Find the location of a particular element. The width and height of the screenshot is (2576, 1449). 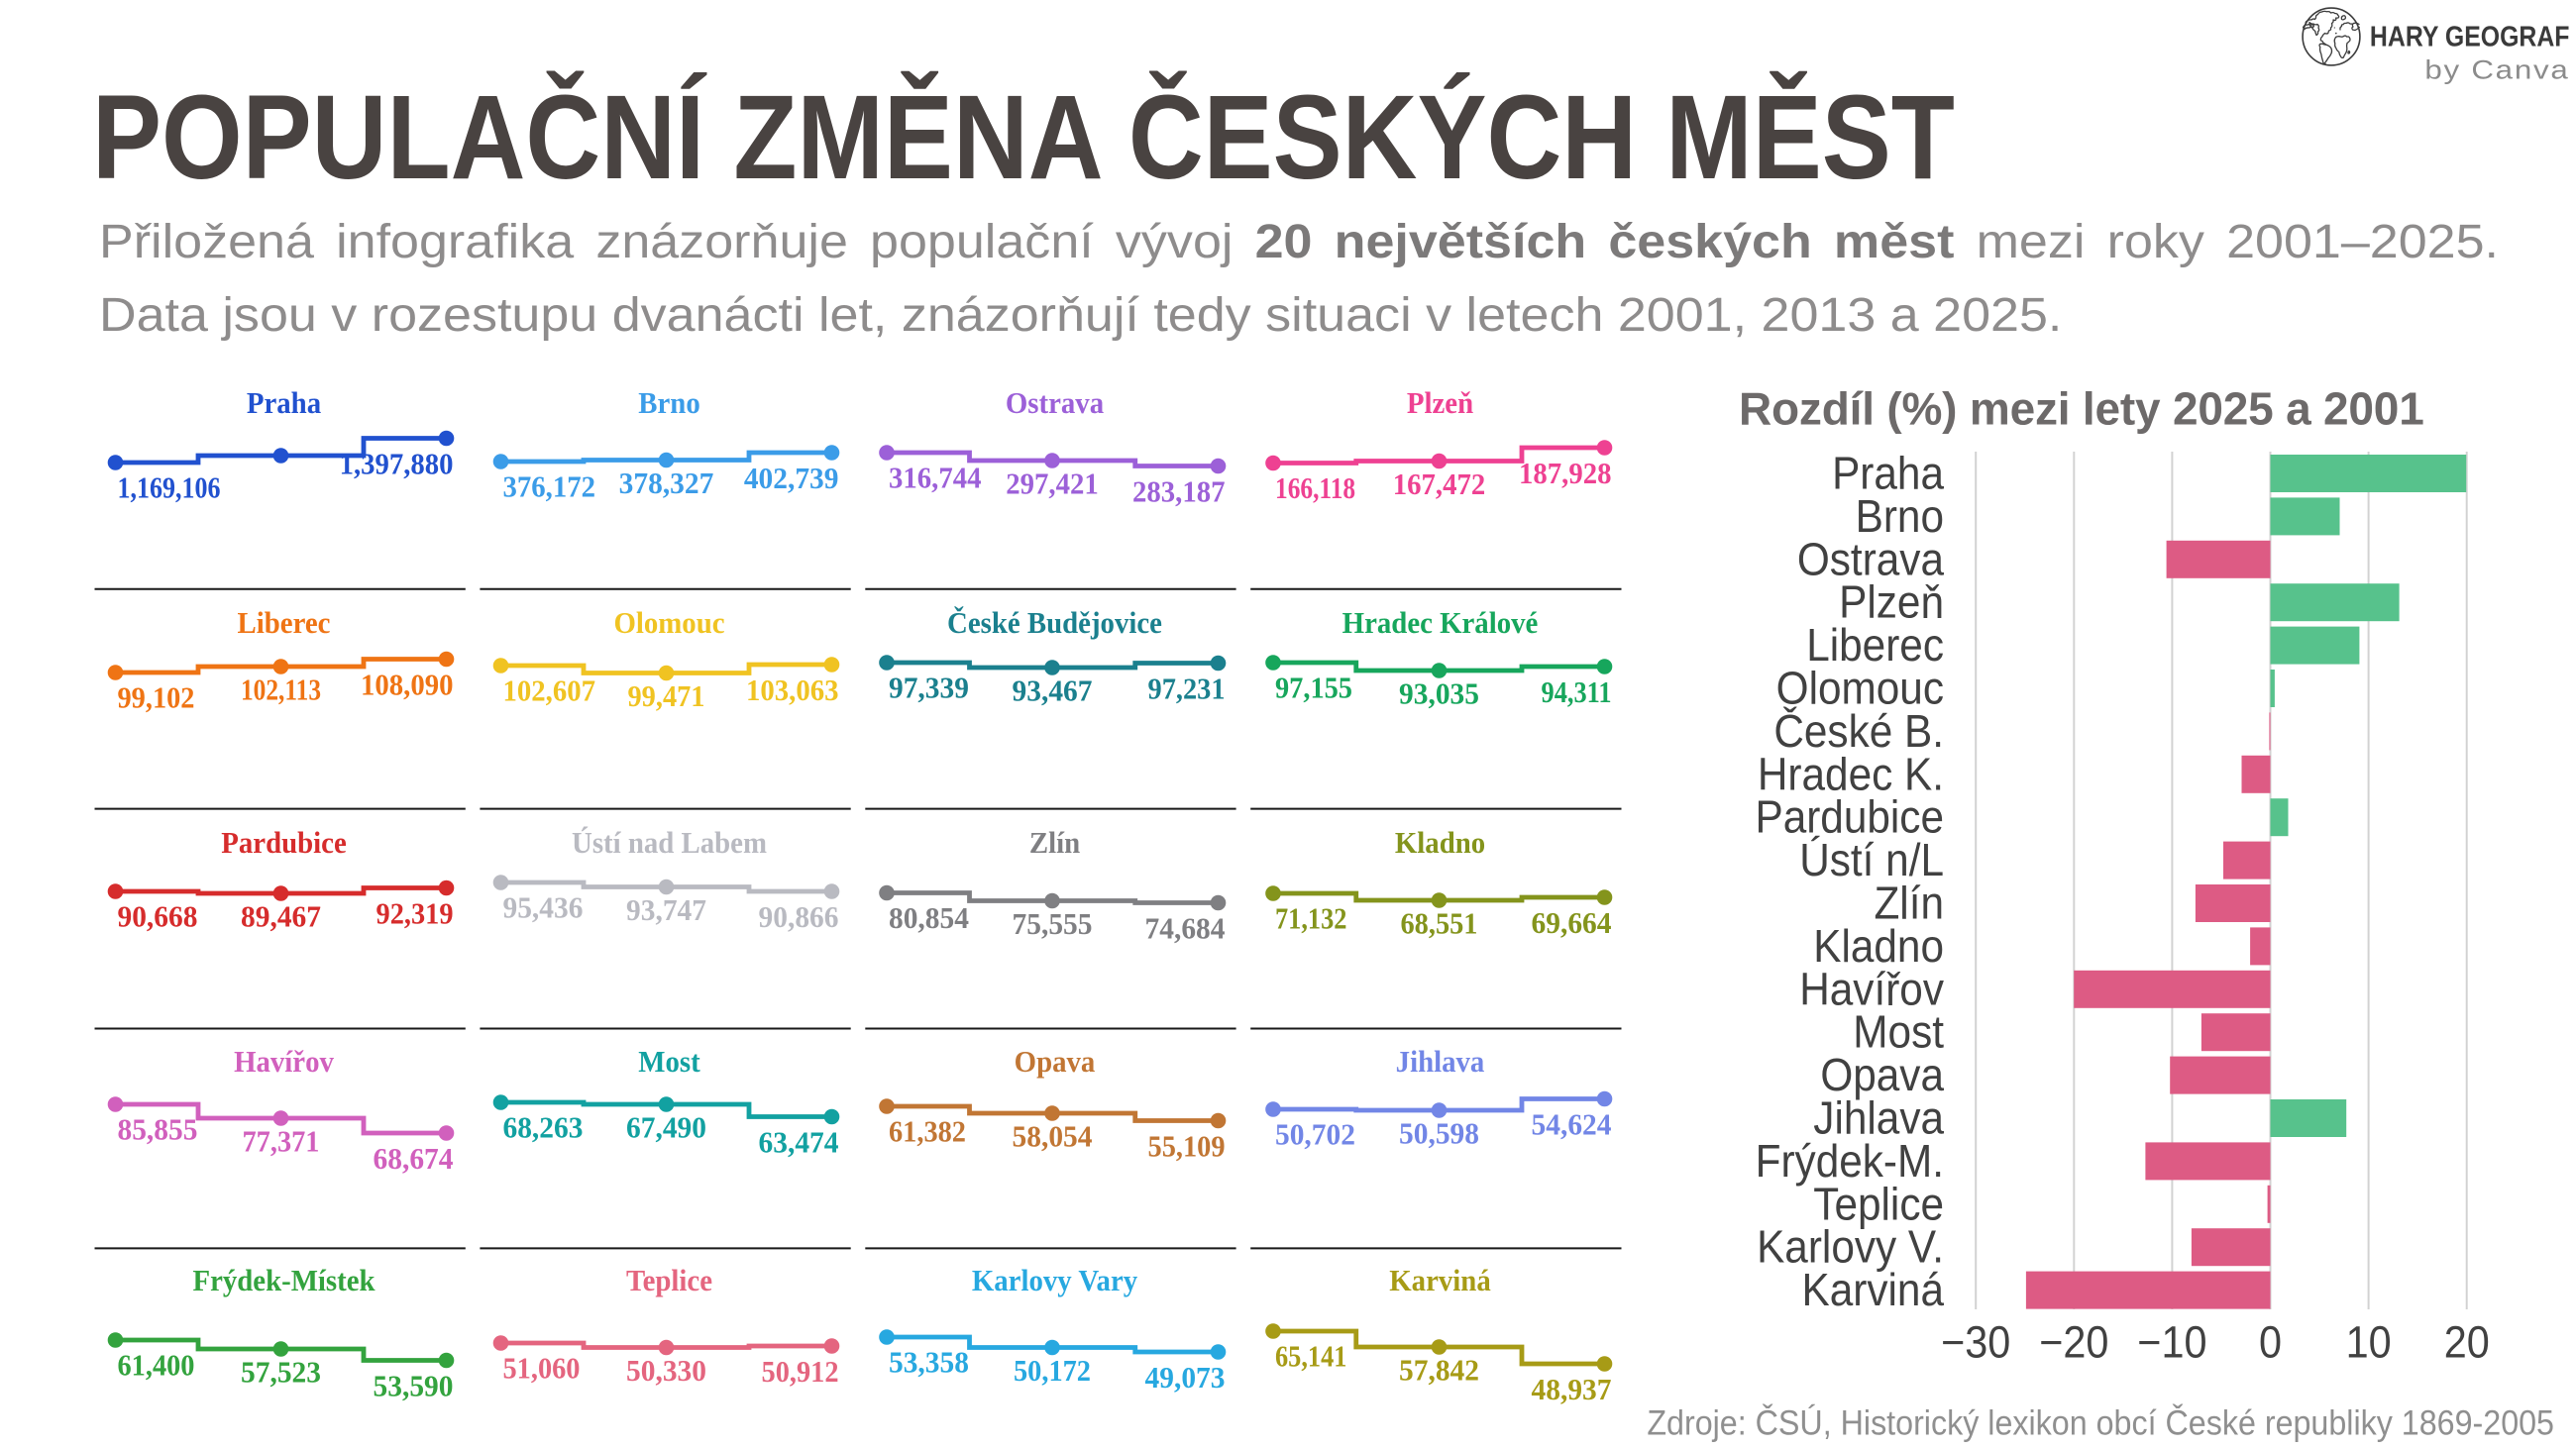

svg-text: 74,684 is located at coordinates (1185, 928).